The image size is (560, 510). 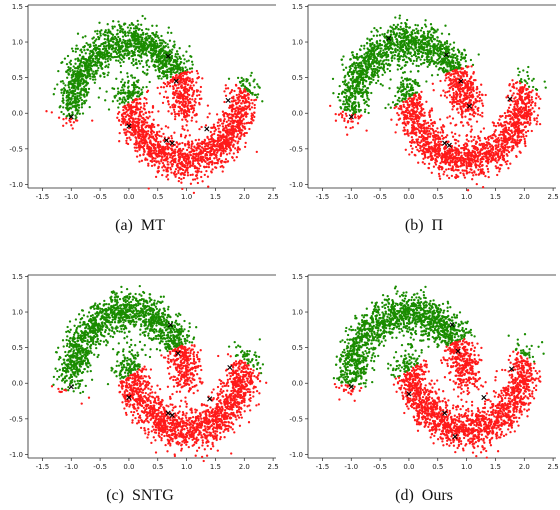 What do you see at coordinates (351, 197) in the screenshot?
I see `x-tick-label: -1.0` at bounding box center [351, 197].